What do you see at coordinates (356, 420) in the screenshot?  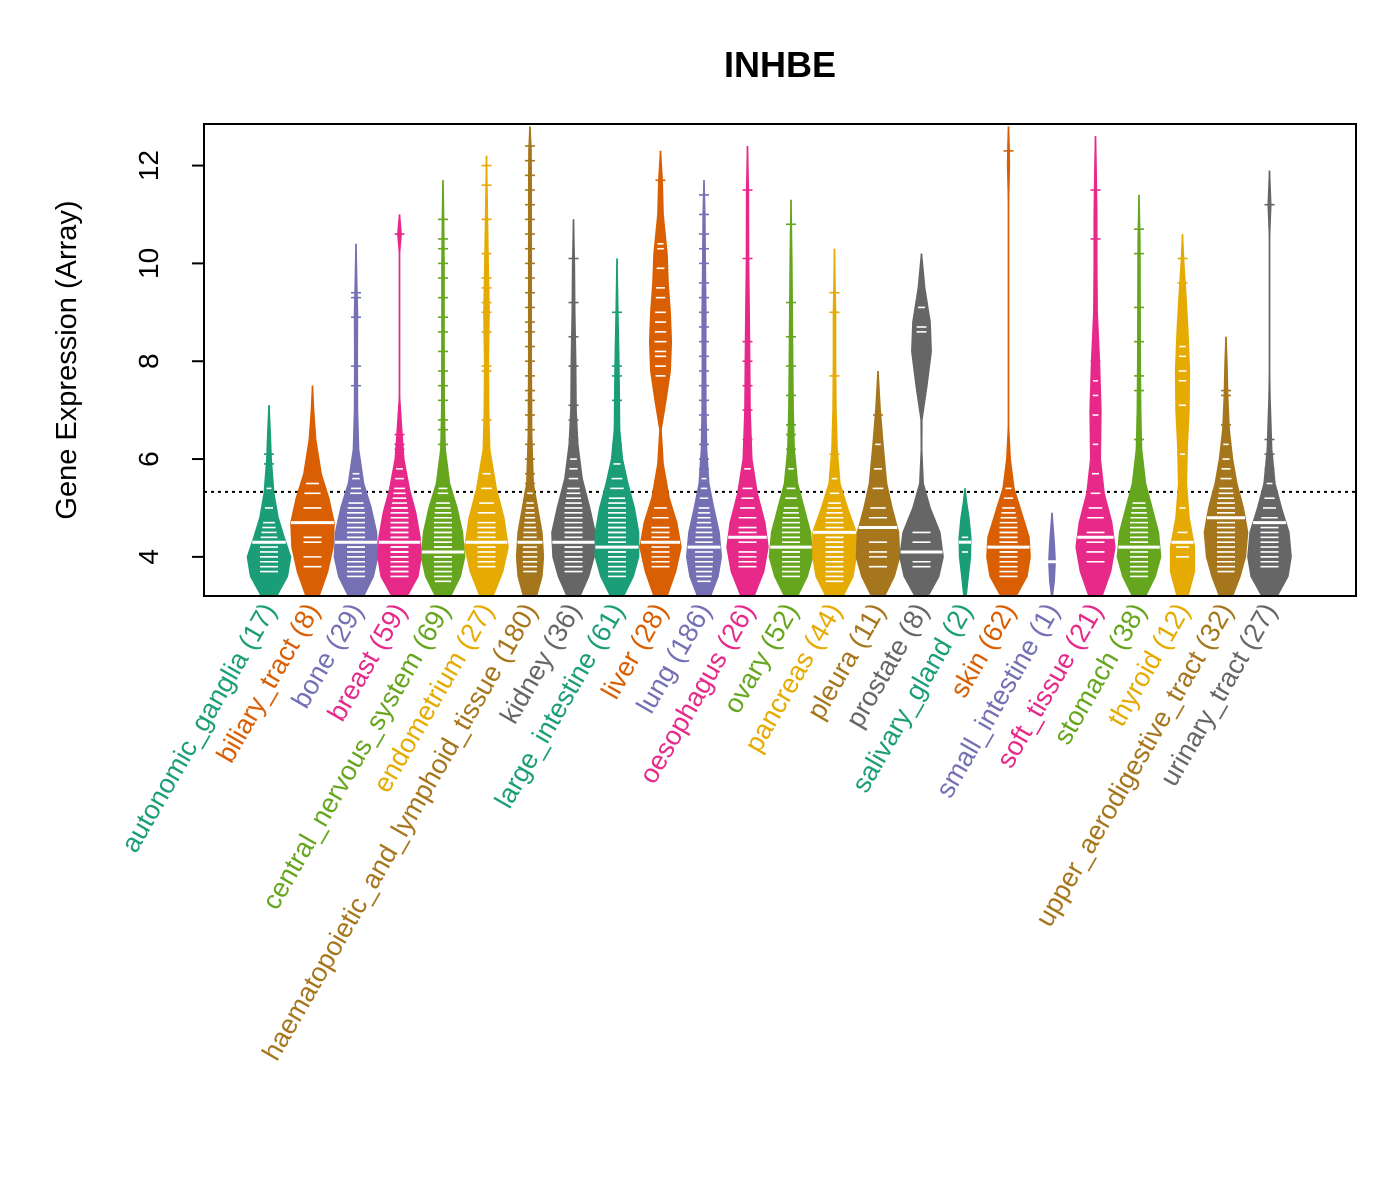 I see `violin-bone` at bounding box center [356, 420].